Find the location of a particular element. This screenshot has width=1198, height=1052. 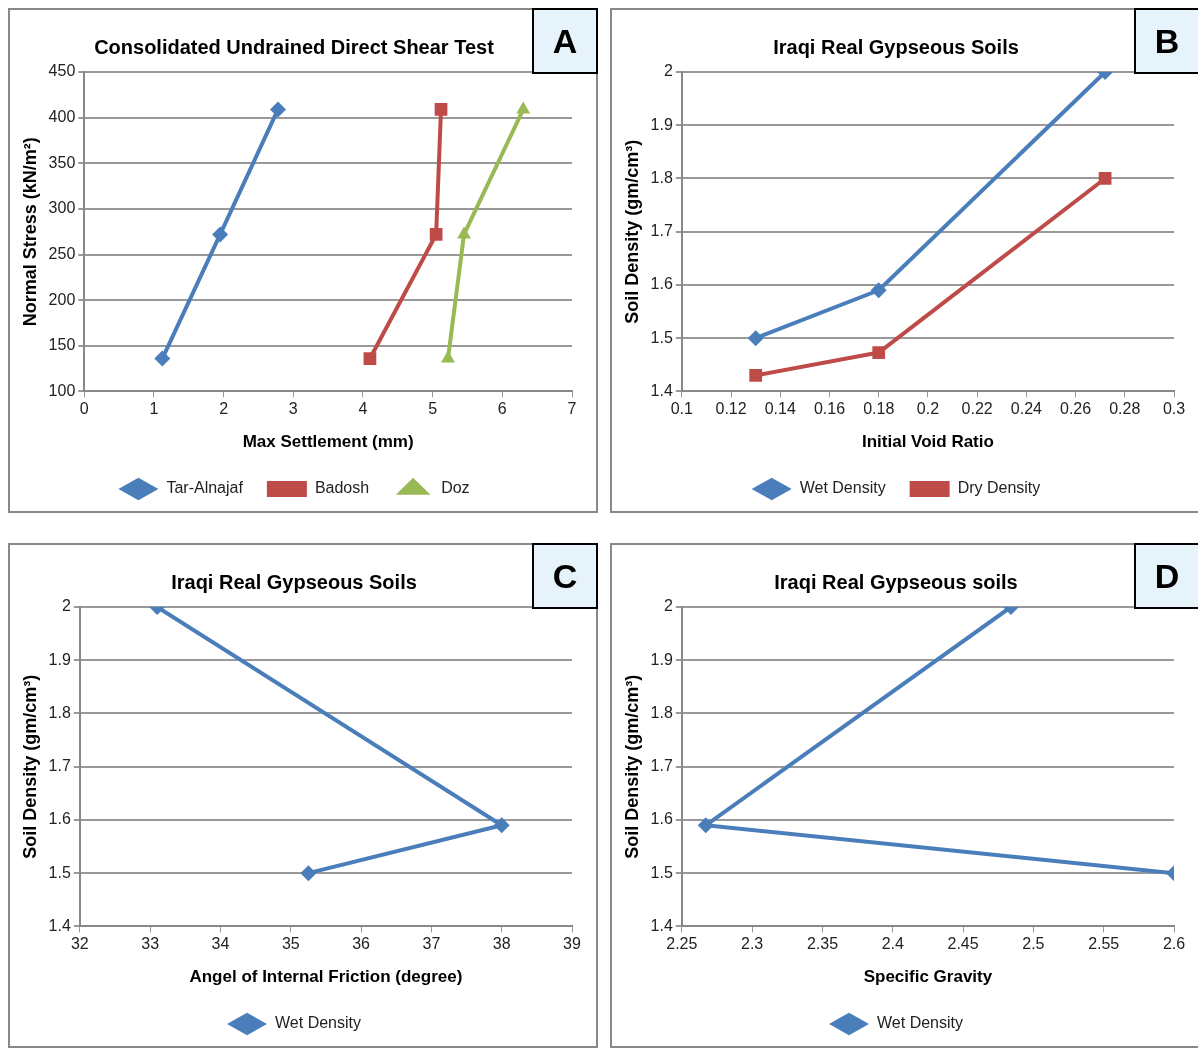

x-tick-label: 4 is located at coordinates (363, 409).